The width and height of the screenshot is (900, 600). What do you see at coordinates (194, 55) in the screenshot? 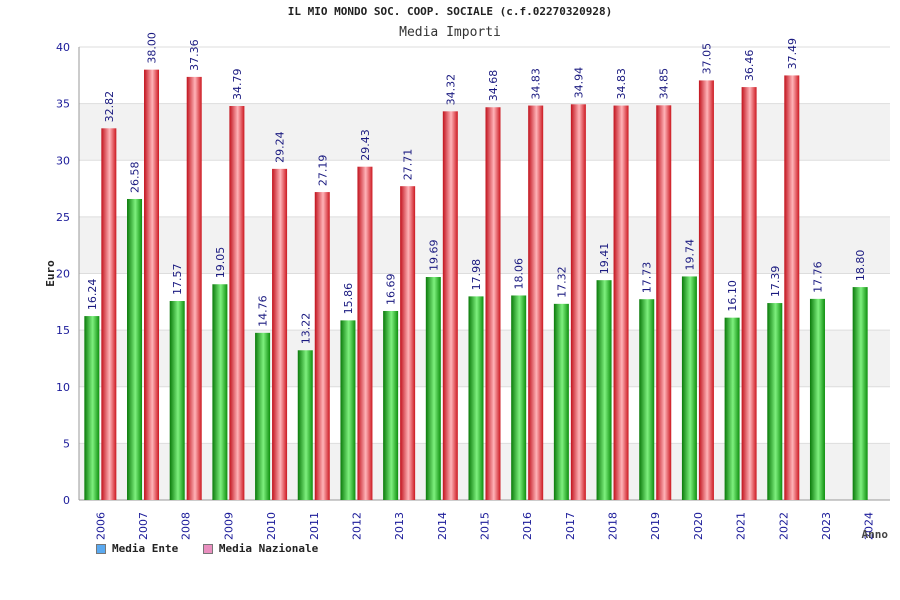
I see `data-label: 37.36` at bounding box center [194, 55].